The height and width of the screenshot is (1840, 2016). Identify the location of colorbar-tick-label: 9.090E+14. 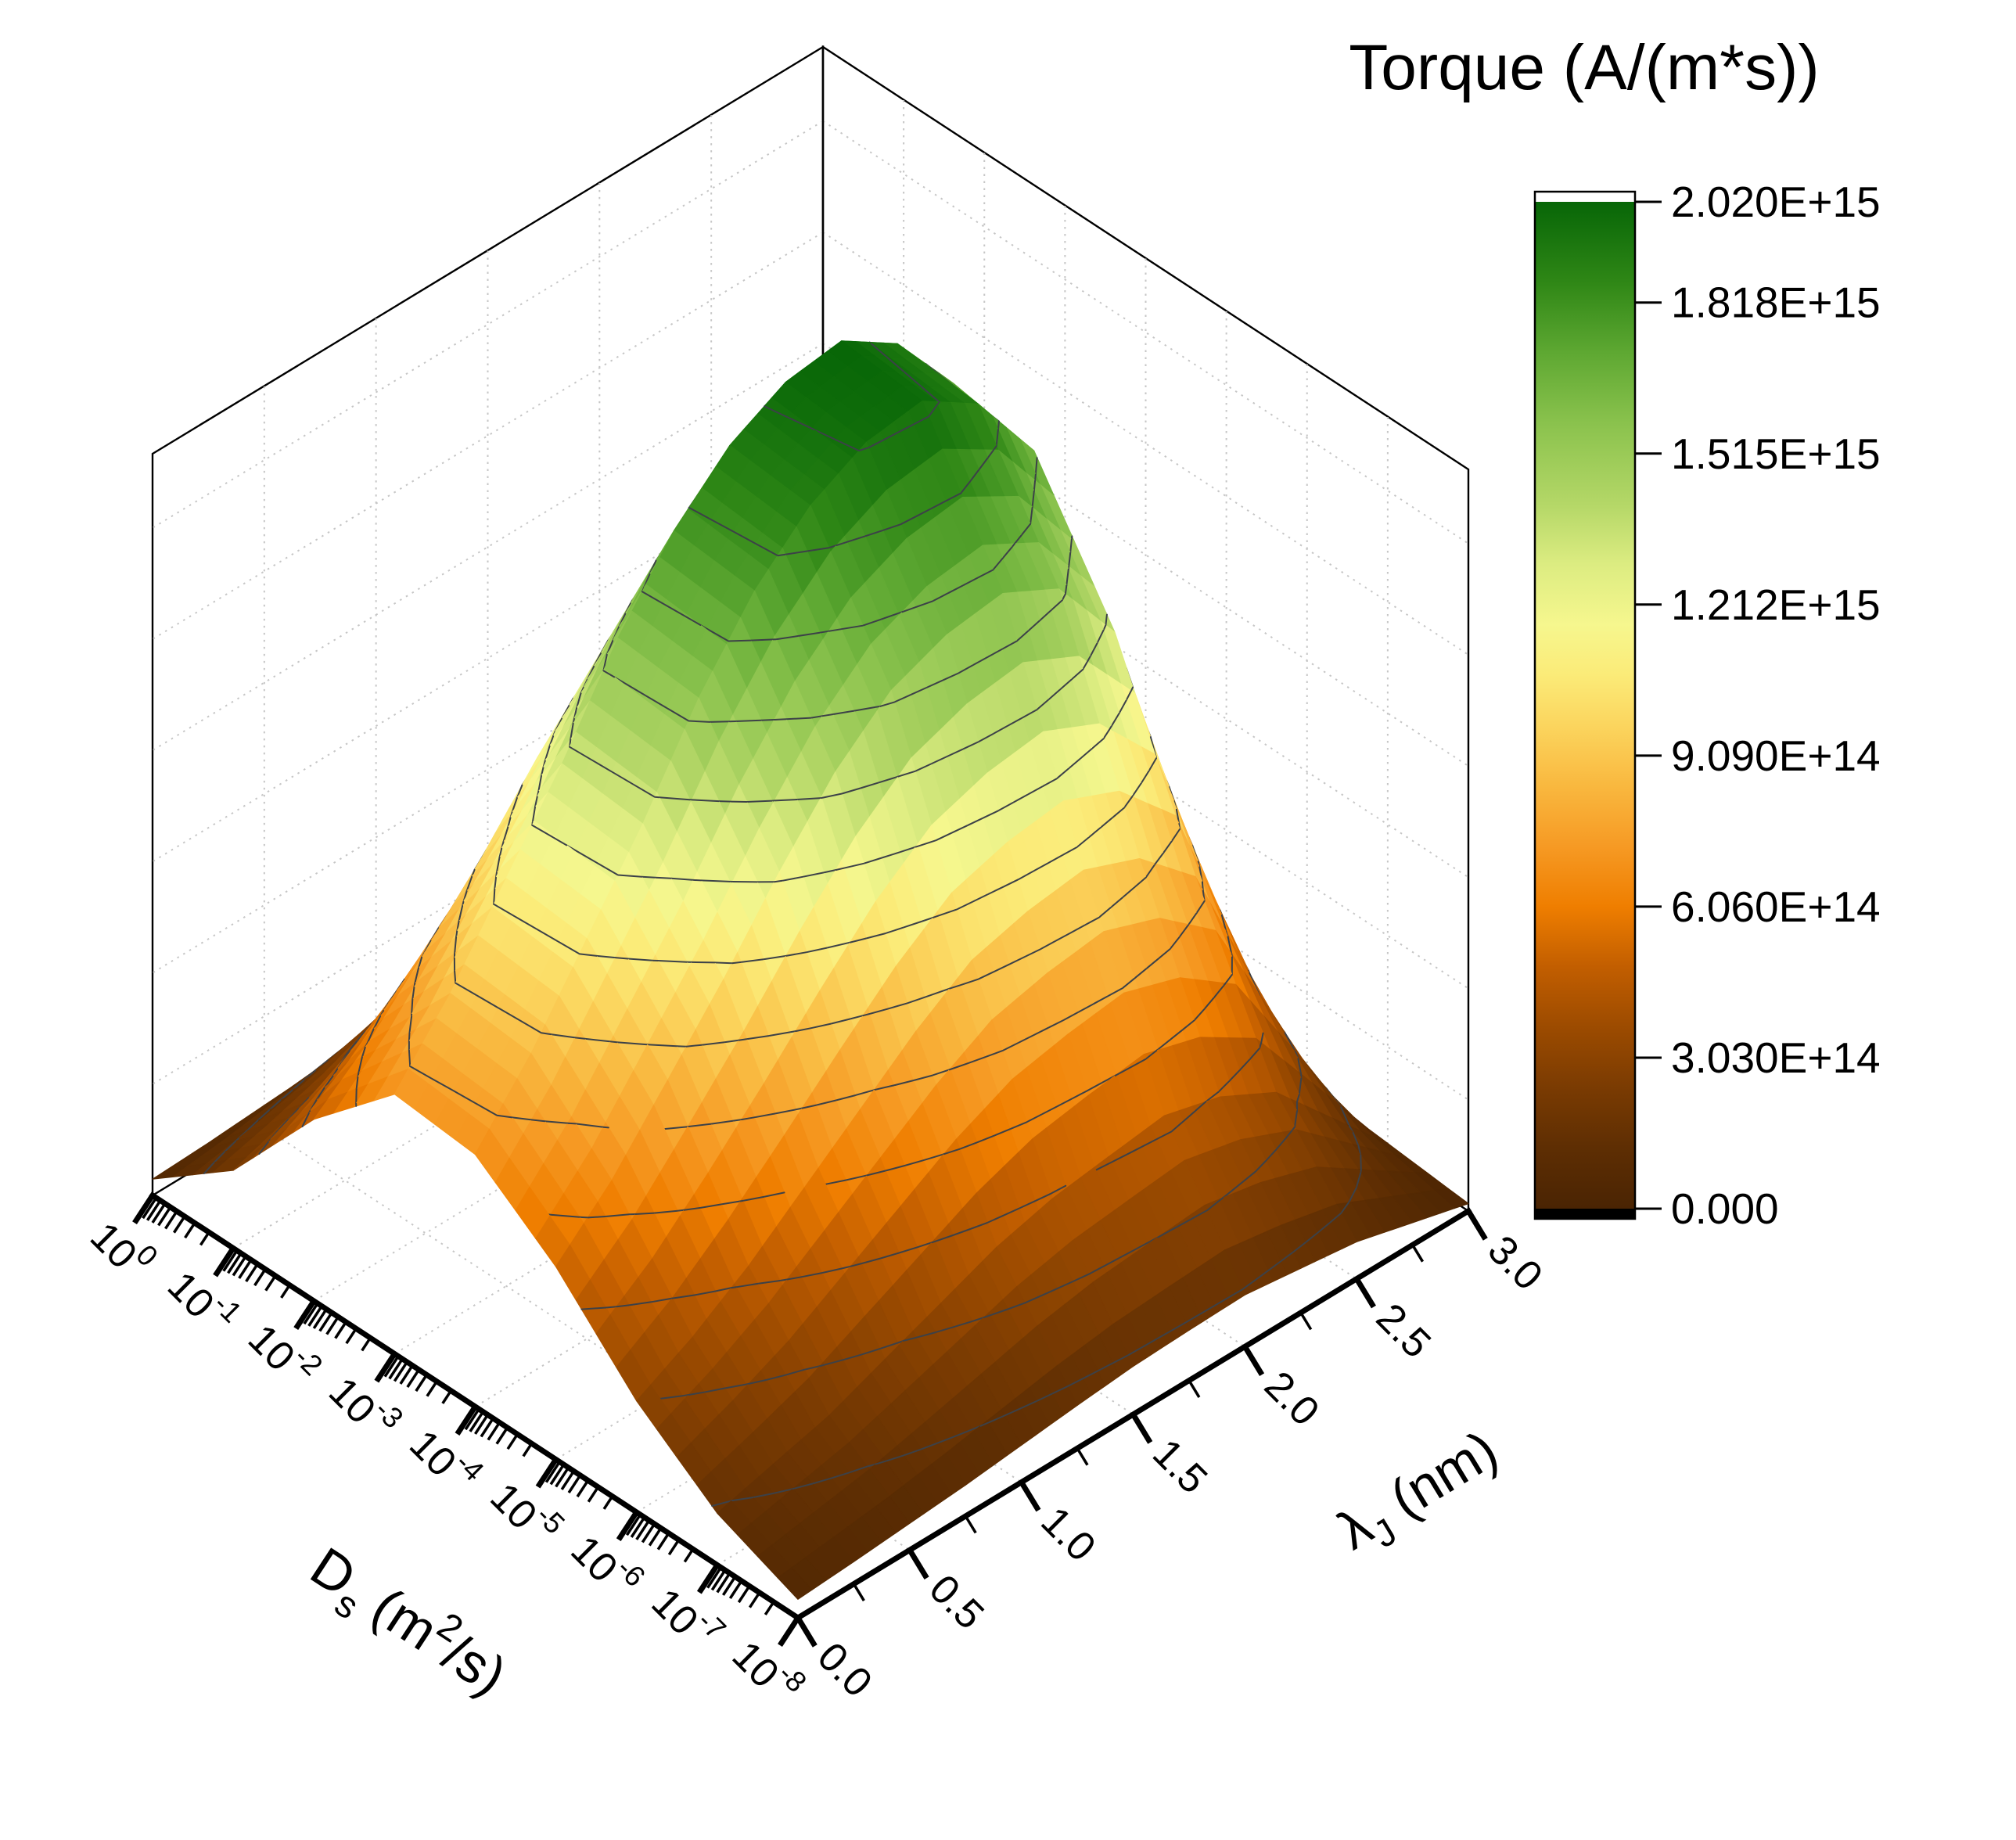
(1776, 755).